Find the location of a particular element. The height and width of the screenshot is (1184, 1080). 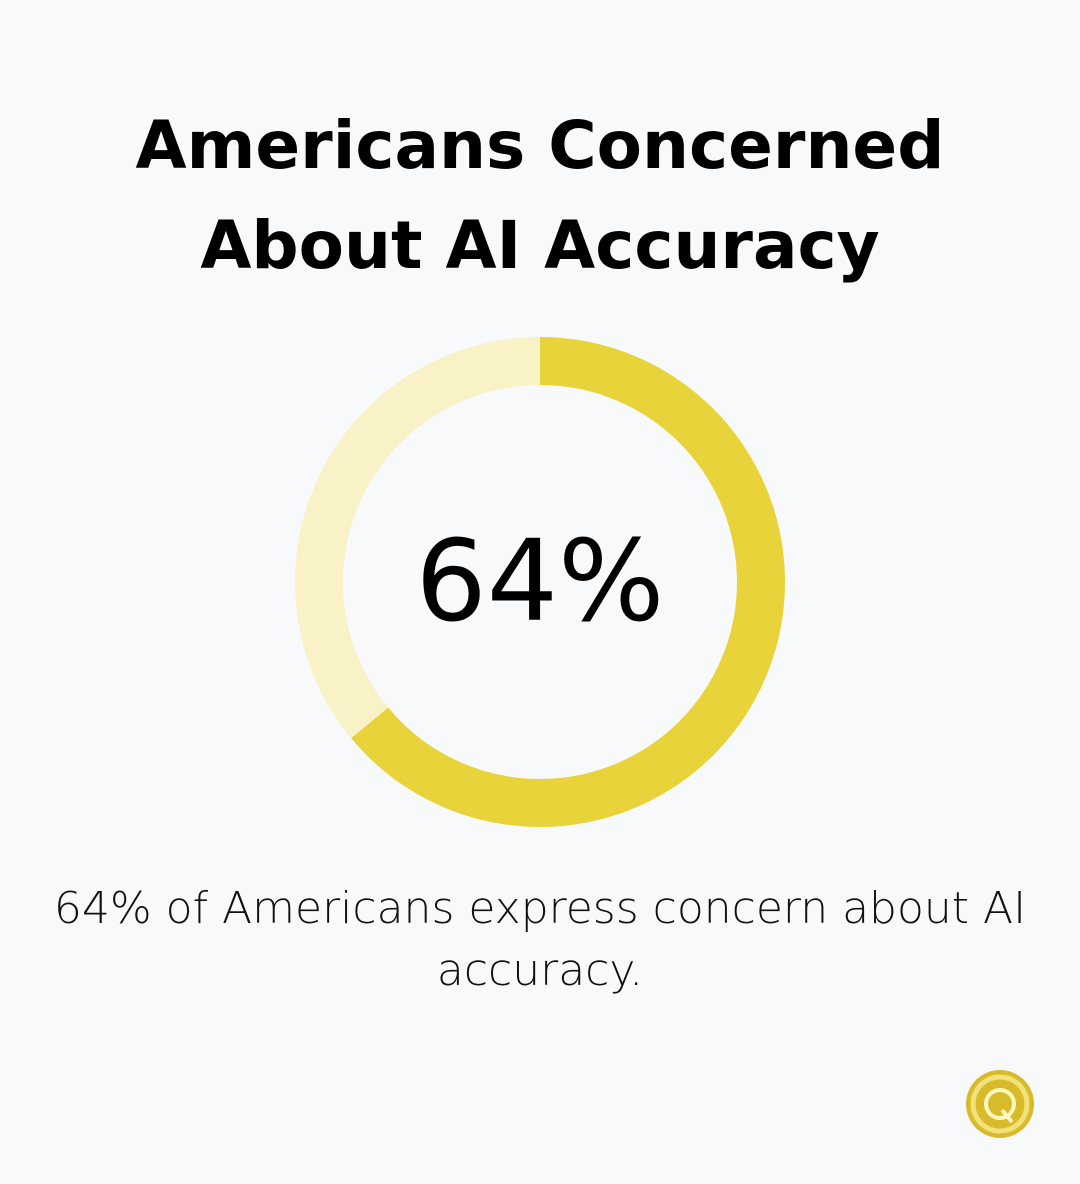

logo-q is located at coordinates (1000, 1104).